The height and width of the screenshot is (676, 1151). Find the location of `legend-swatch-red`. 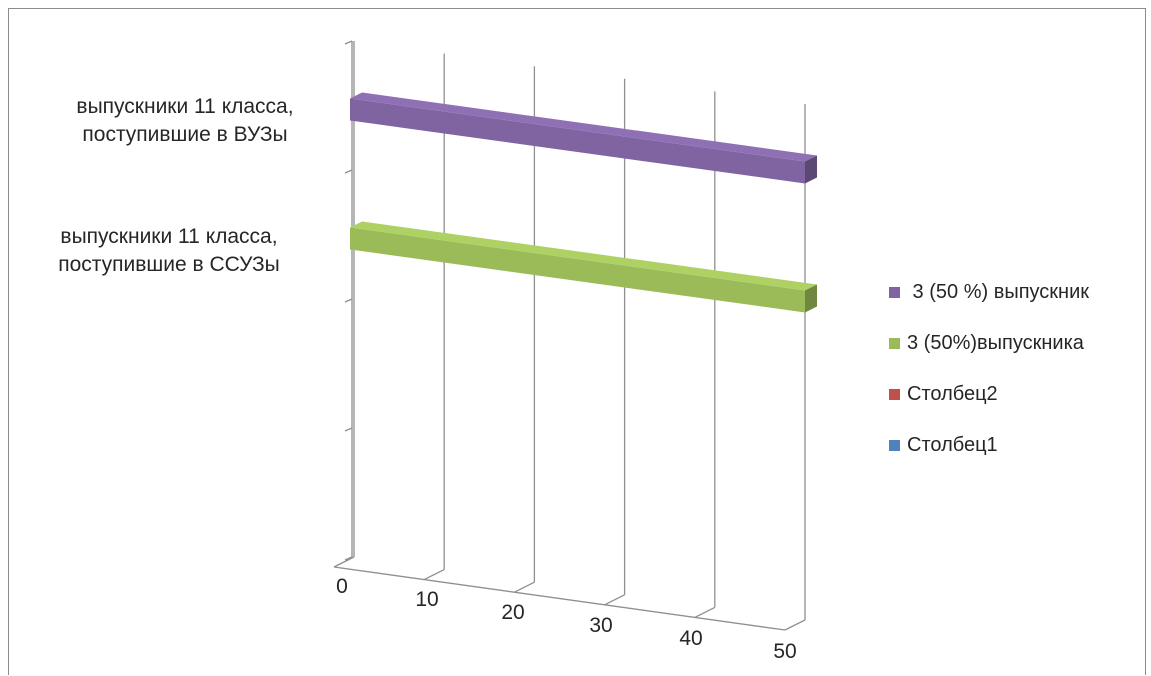

legend-swatch-red is located at coordinates (894, 394).